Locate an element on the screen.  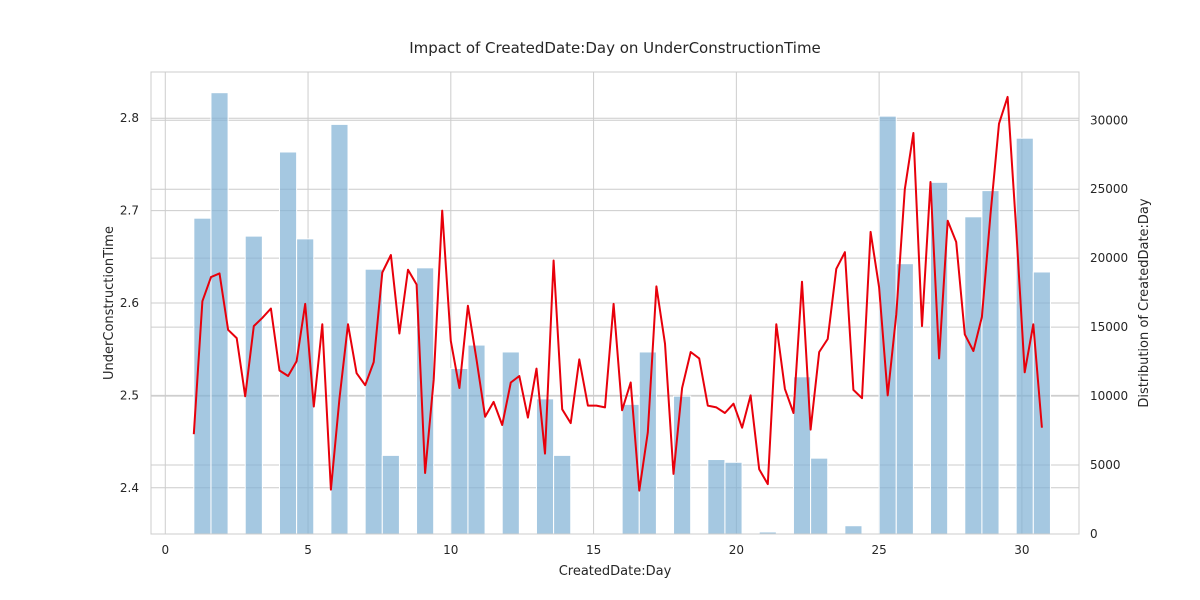
y-right-tick-label: 5000 is located at coordinates (1105, 465).